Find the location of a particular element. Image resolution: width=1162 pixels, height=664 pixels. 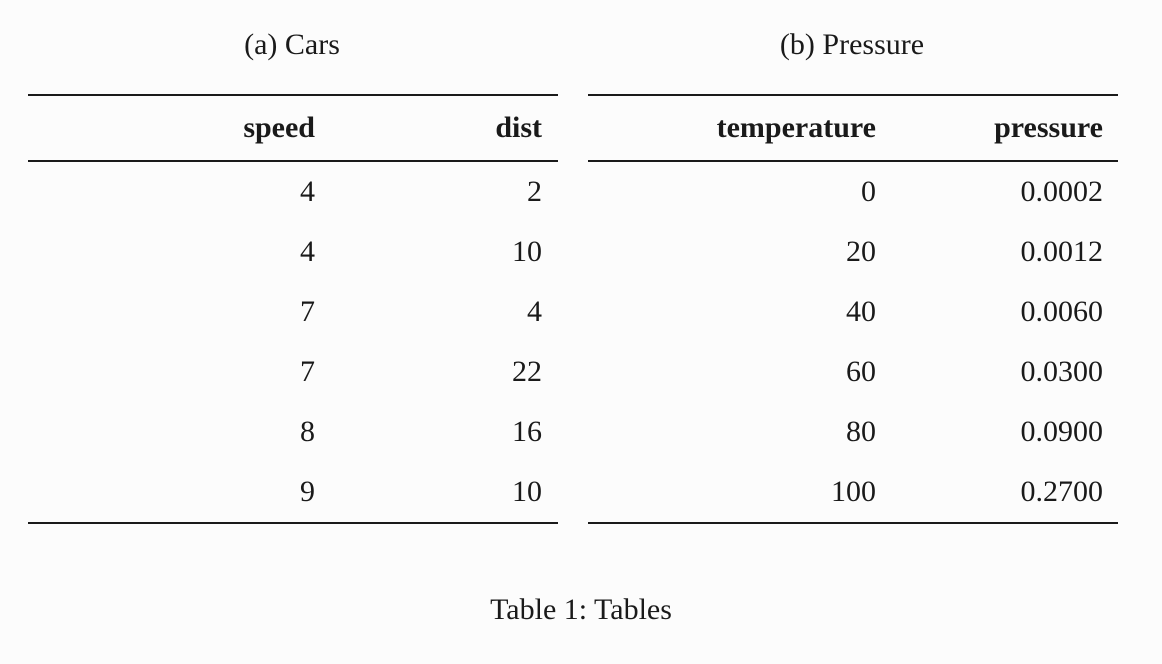

cell-temperature: 20 is located at coordinates (861, 251).